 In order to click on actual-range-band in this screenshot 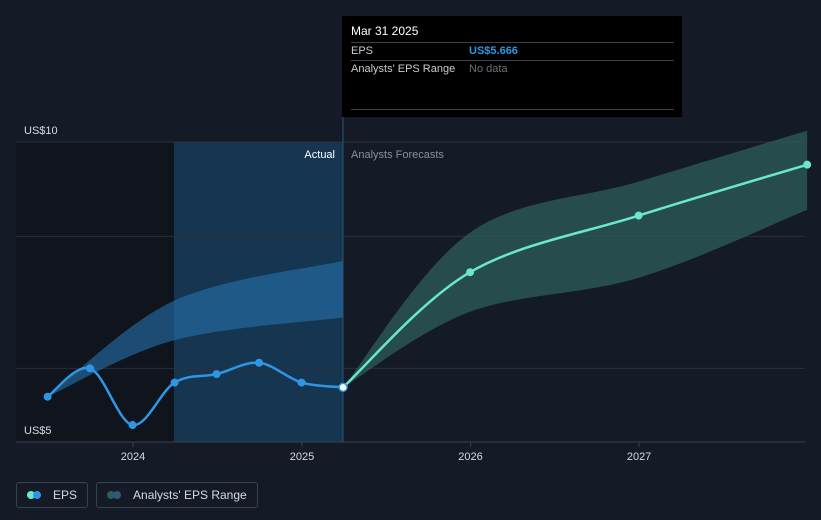, I will do `click(195, 328)`.